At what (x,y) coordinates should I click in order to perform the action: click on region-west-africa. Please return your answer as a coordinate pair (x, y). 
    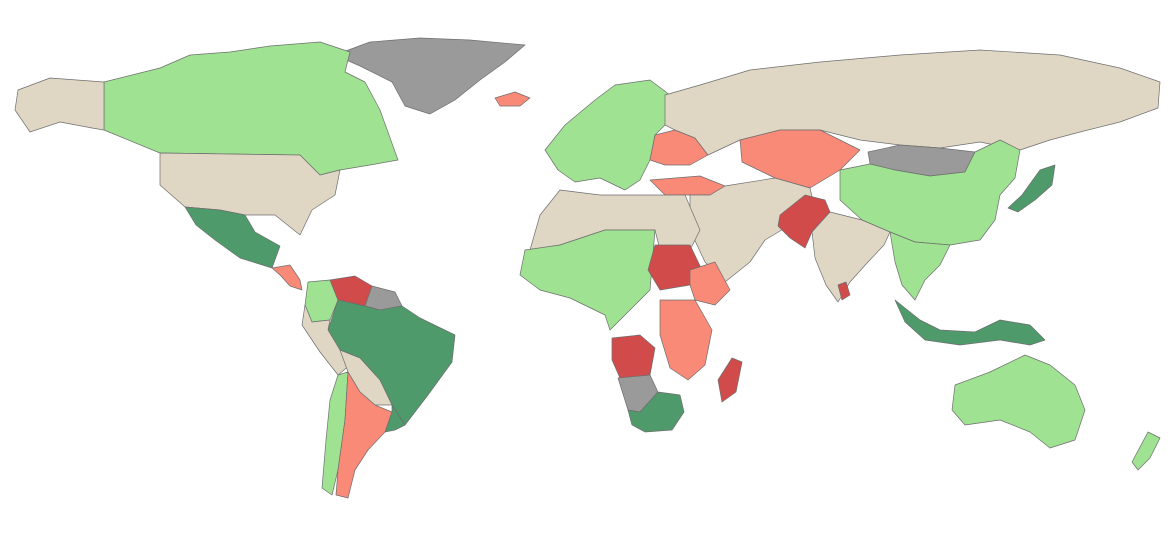
    Looking at the image, I should click on (587, 280).